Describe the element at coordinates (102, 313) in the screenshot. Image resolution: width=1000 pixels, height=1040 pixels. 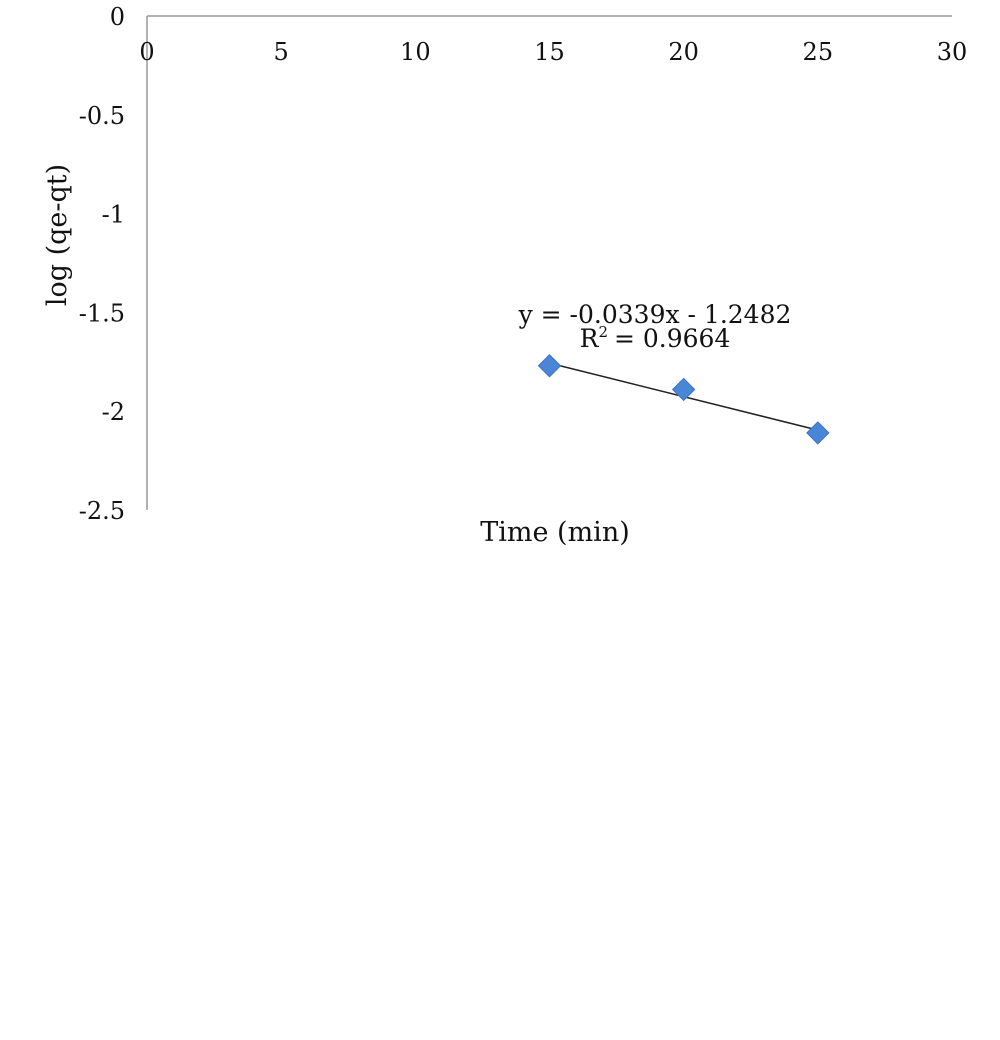
I see `y-tick-label: -1.5` at that location.